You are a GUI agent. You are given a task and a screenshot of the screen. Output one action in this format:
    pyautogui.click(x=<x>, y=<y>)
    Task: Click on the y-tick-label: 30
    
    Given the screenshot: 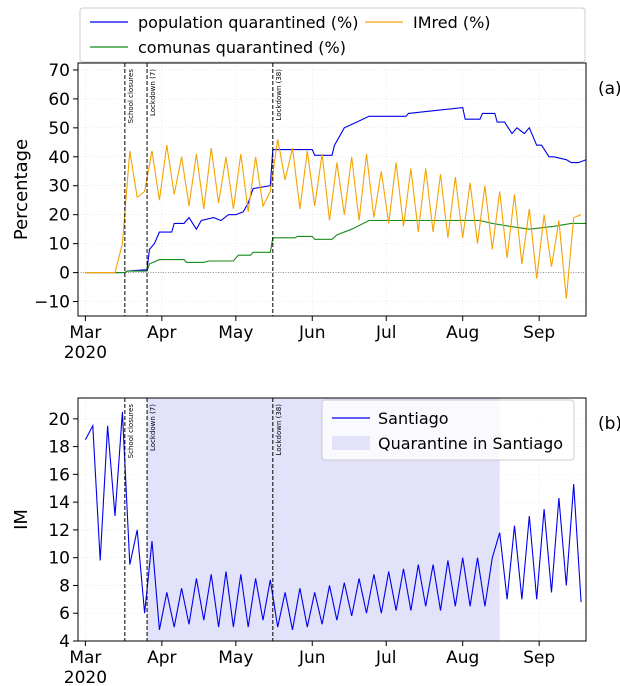 What is the action you would take?
    pyautogui.click(x=59, y=187)
    